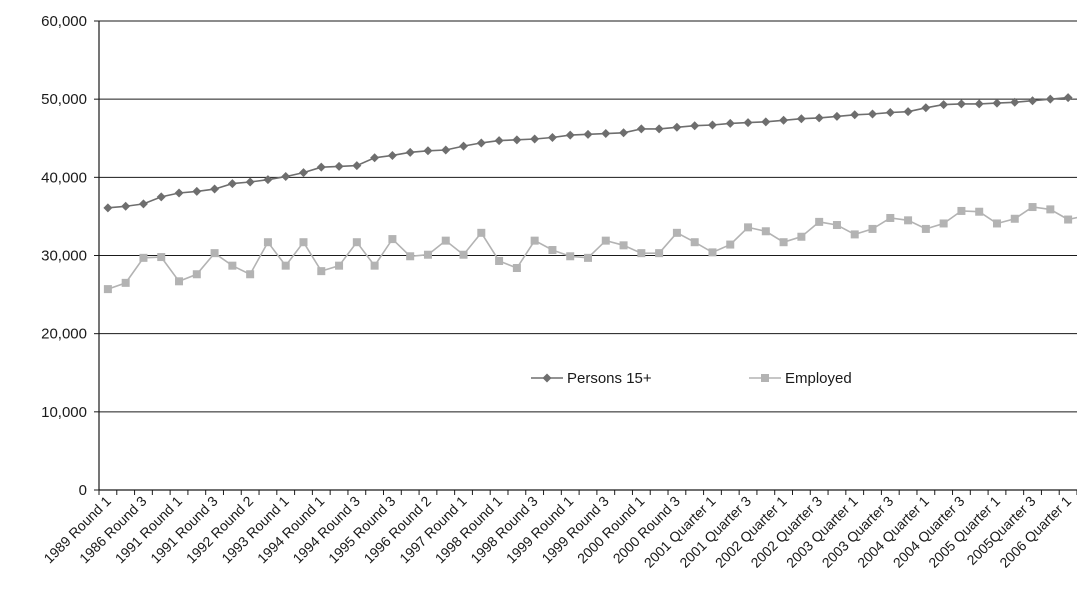  I want to click on y-tick-label: 40,000, so click(64, 177).